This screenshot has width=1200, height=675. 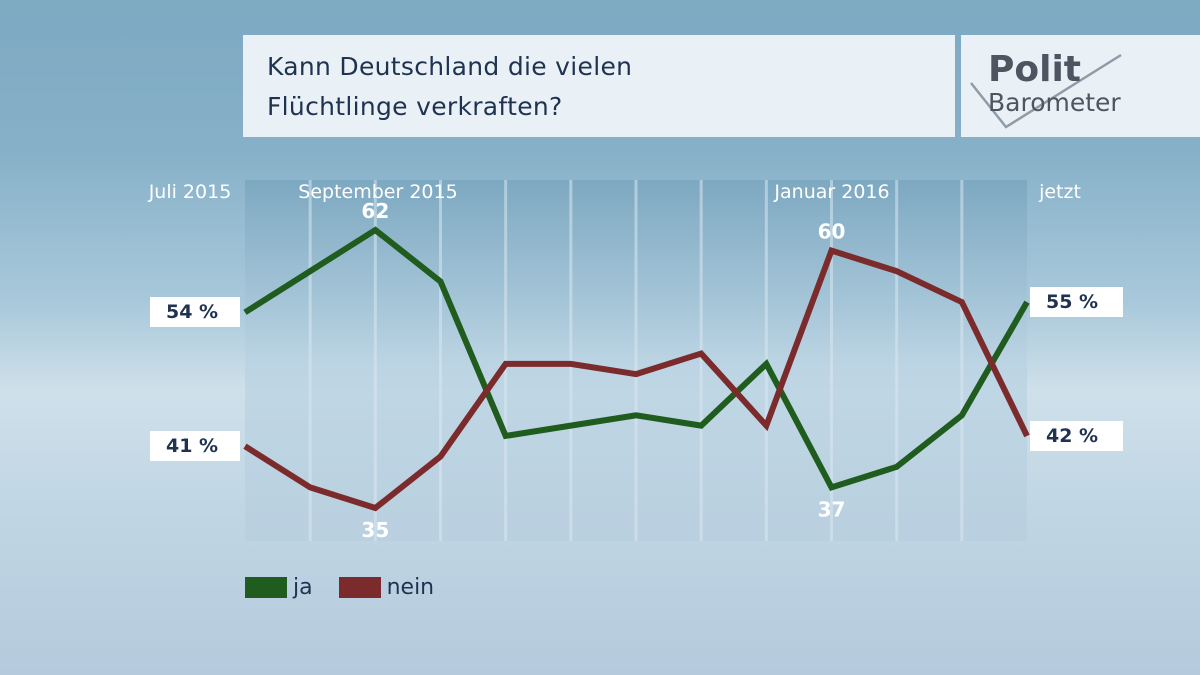 What do you see at coordinates (831, 192) in the screenshot?
I see `x-tick-label: Januar 2016` at bounding box center [831, 192].